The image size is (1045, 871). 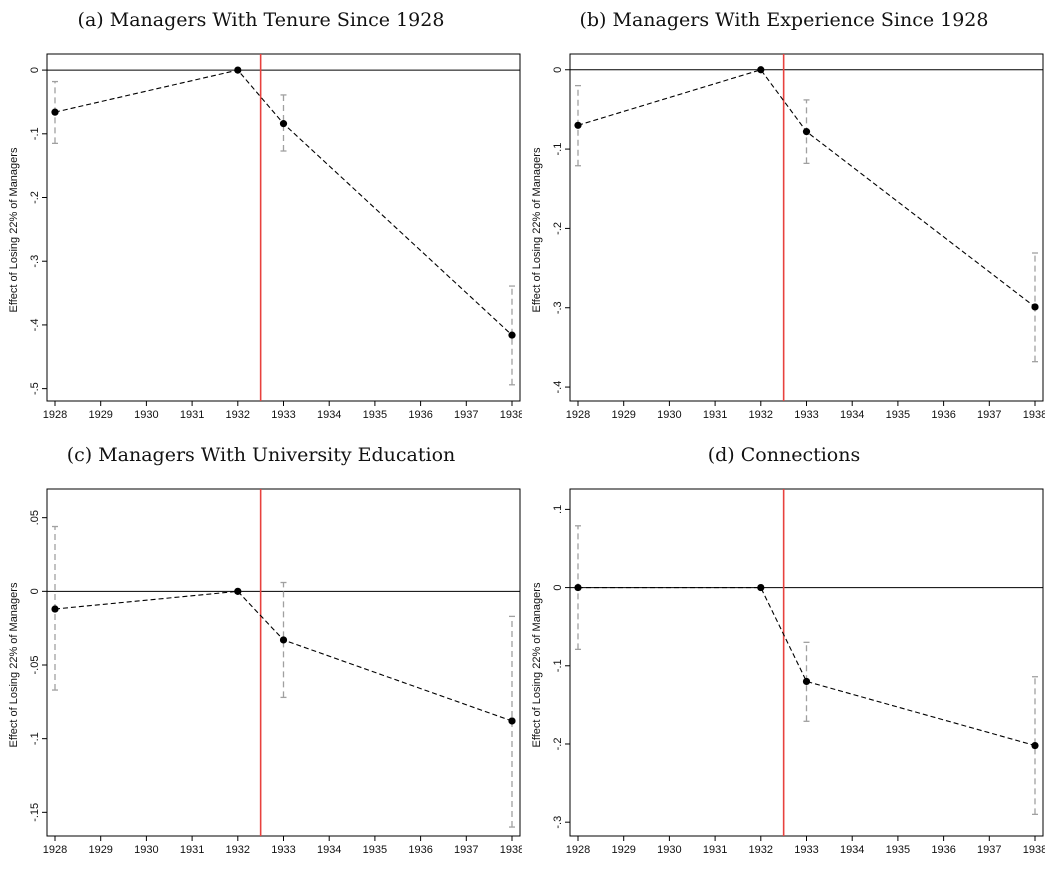 What do you see at coordinates (261, 455) in the screenshot?
I see `panel-title: (c) Managers With University Education` at bounding box center [261, 455].